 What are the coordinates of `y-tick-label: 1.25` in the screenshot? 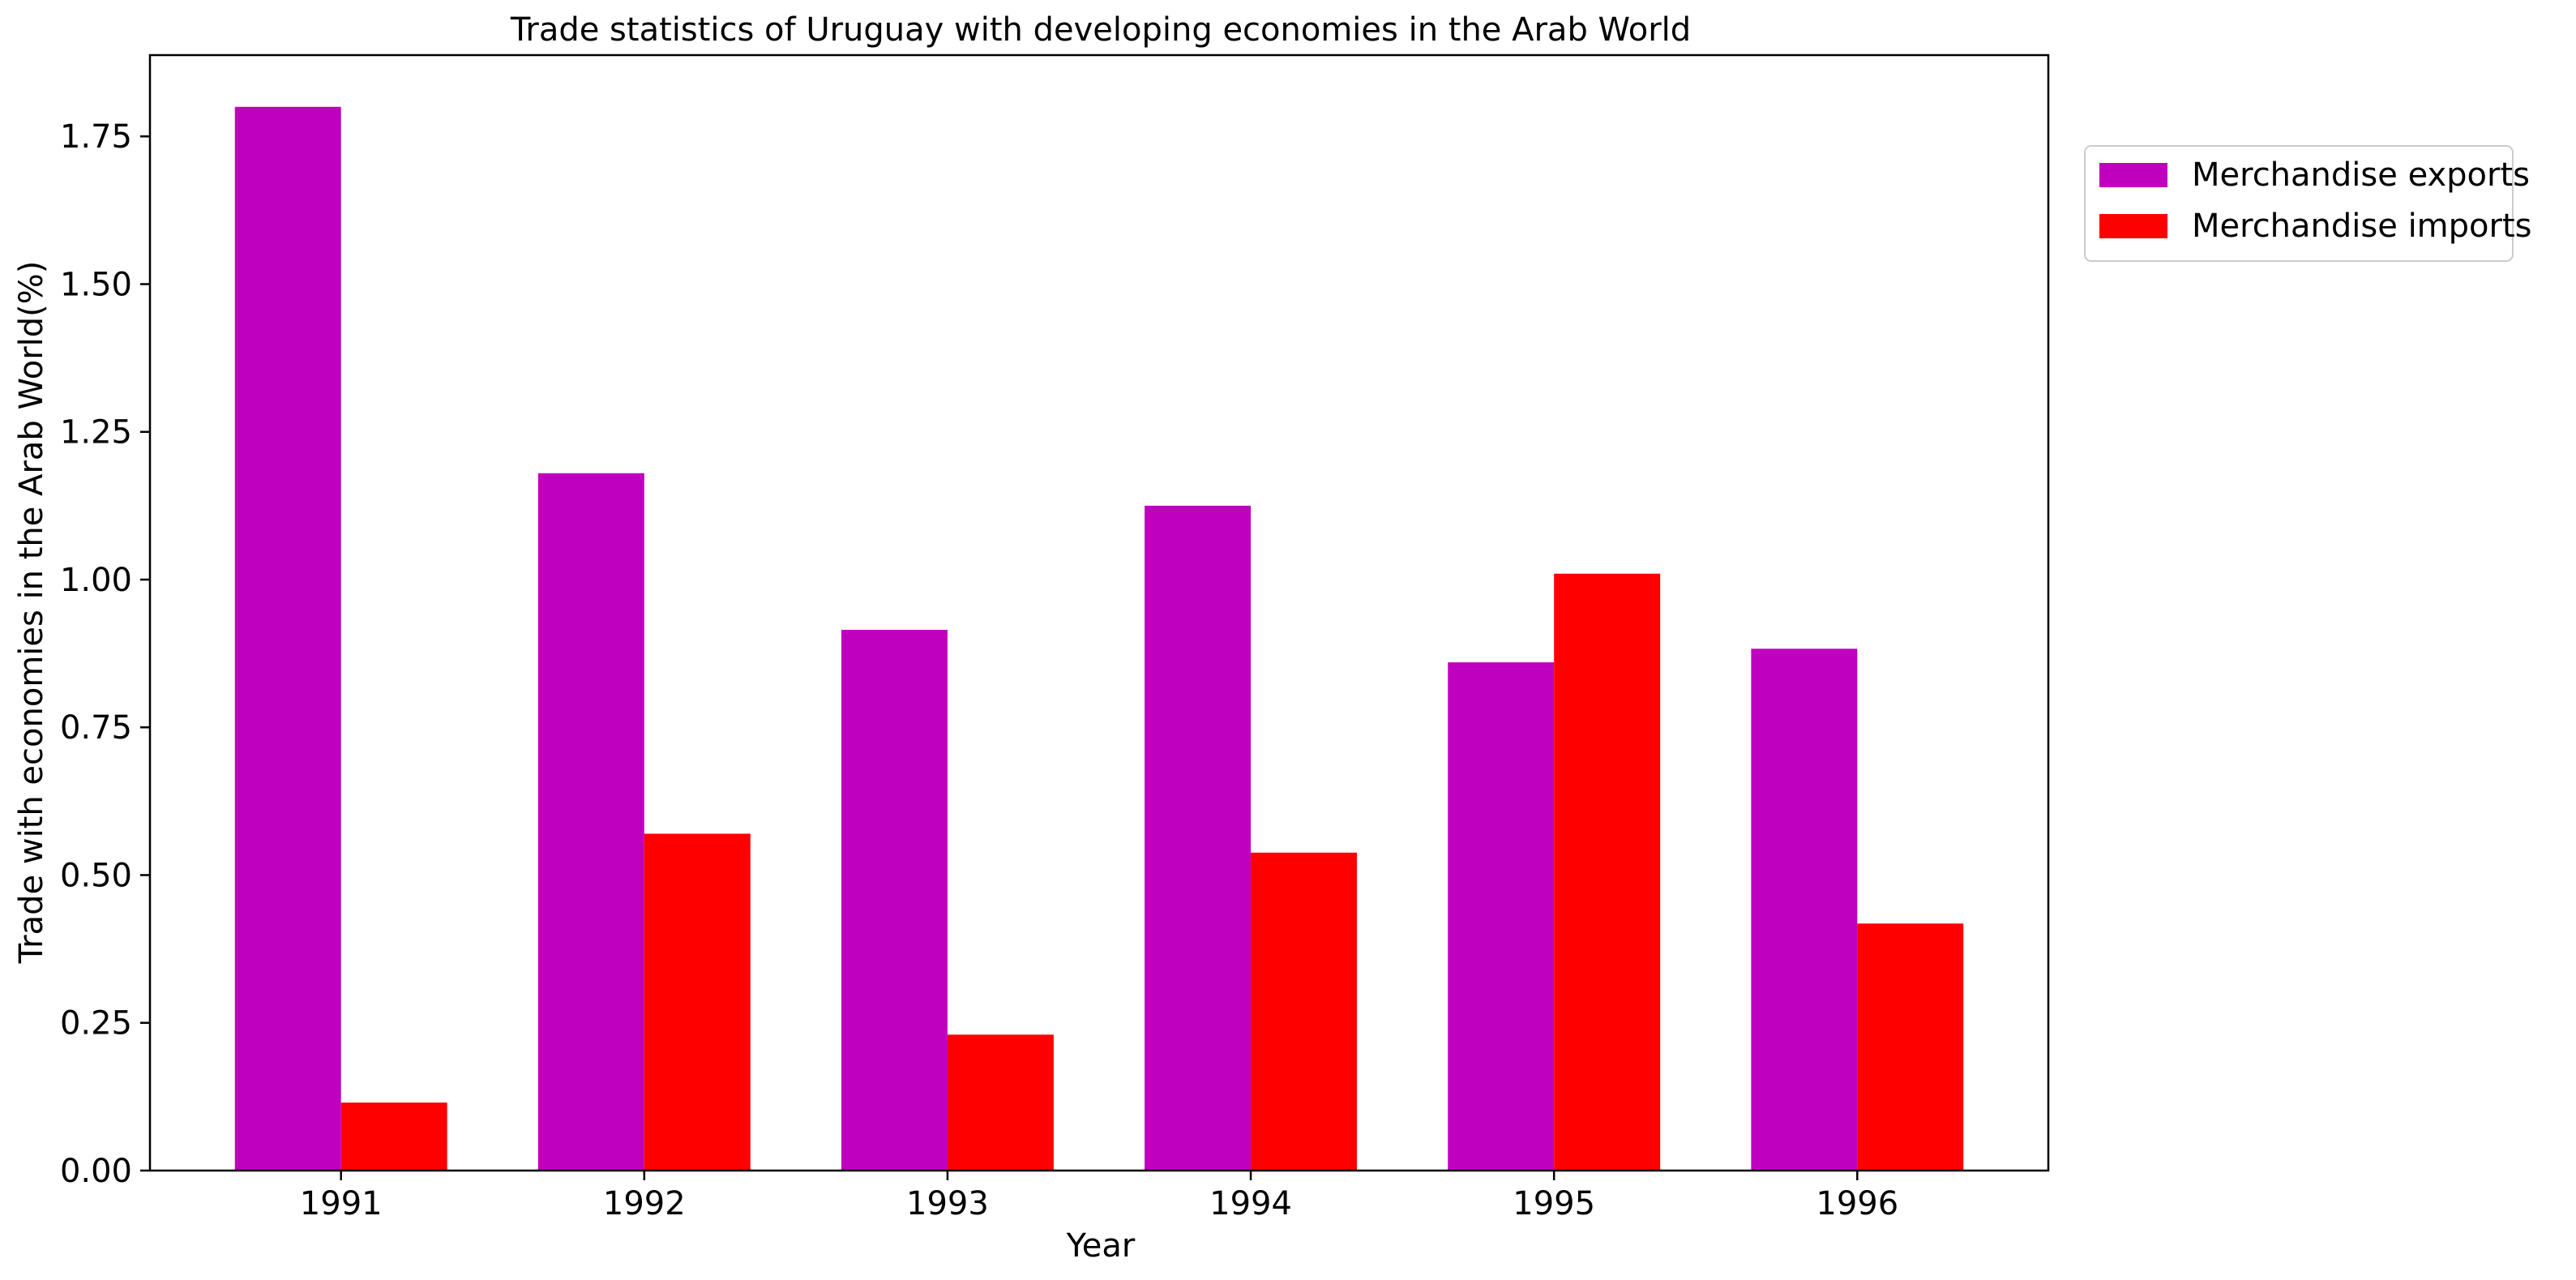 It's located at (96, 433).